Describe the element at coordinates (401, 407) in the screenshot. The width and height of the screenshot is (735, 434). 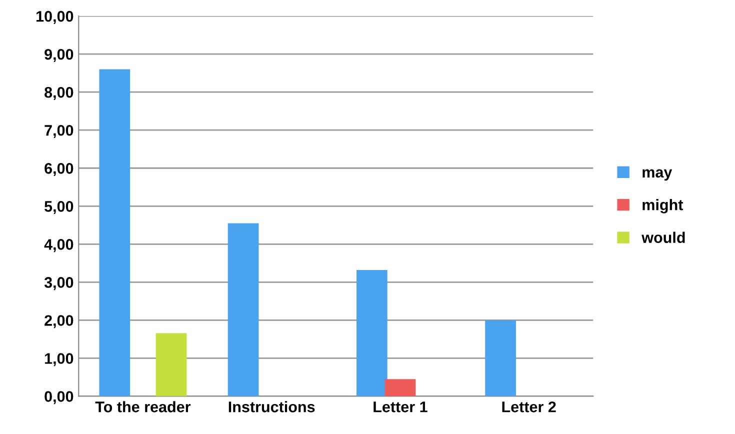
I see `x-tick-label: Letter 1` at that location.